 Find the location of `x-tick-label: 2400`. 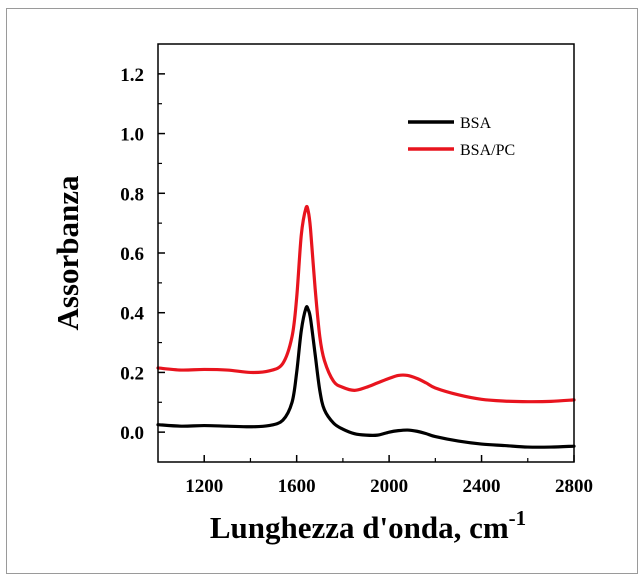

x-tick-label: 2400 is located at coordinates (482, 486).